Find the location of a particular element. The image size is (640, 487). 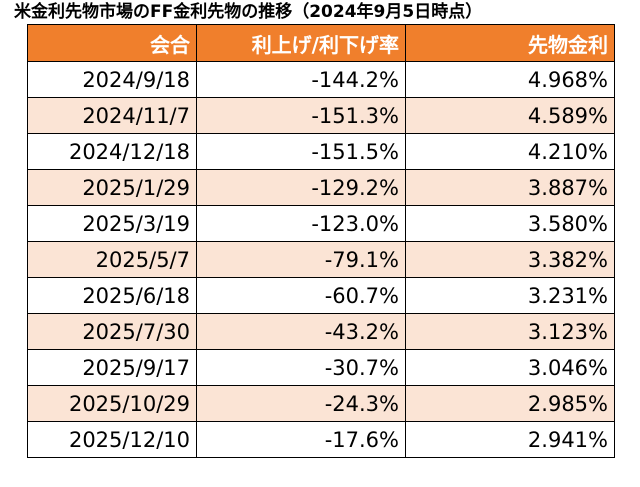

hike-cut-rate-cell: -43.2% is located at coordinates (301, 331).